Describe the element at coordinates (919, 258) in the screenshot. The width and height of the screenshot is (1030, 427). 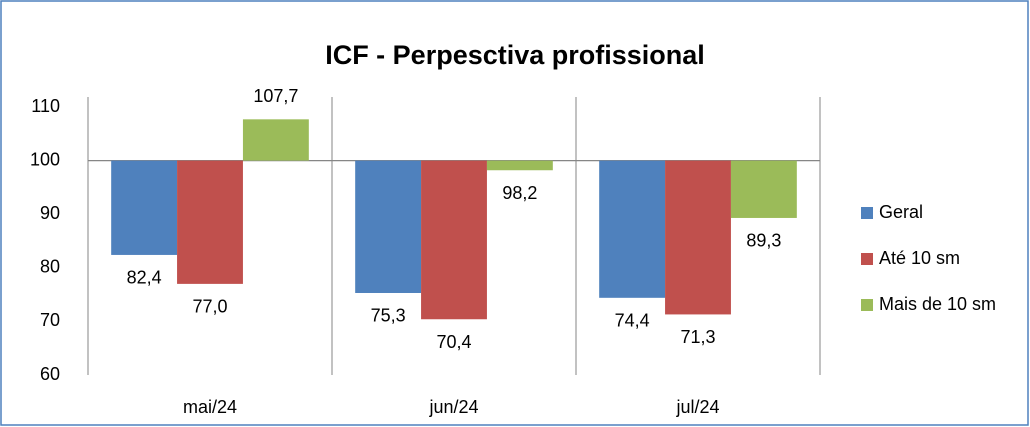
I see `legend-label: Até 10 sm` at that location.